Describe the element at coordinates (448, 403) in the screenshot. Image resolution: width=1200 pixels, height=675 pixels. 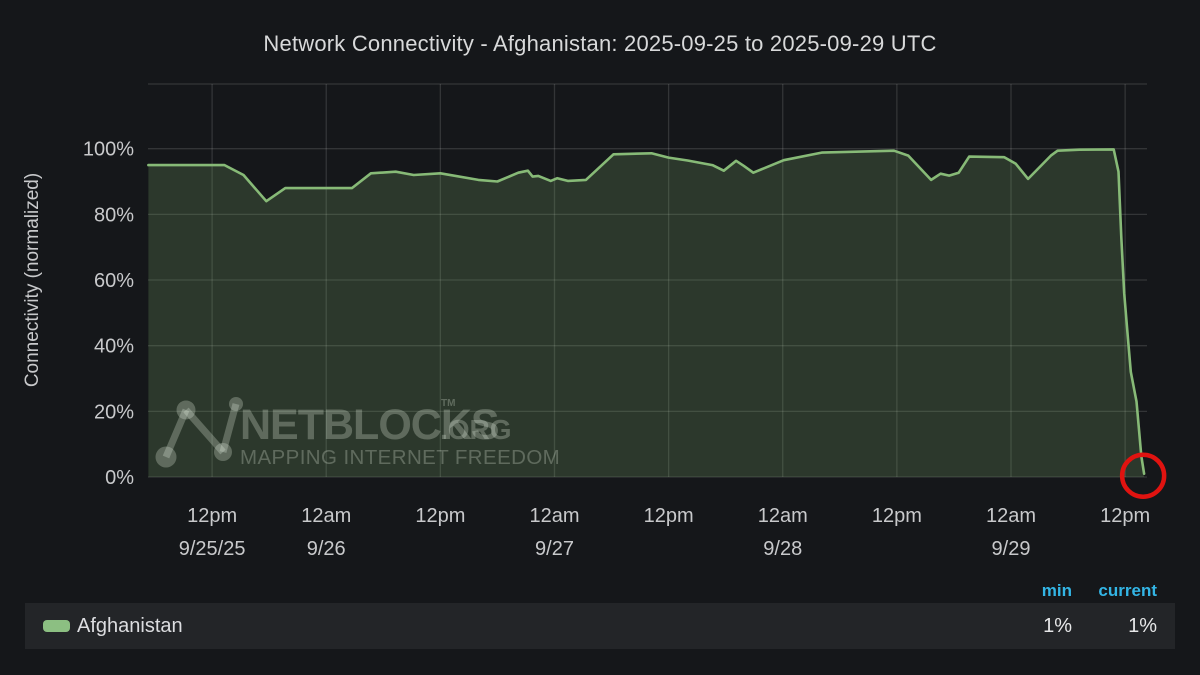
I see `watermark-tm: TM` at that location.